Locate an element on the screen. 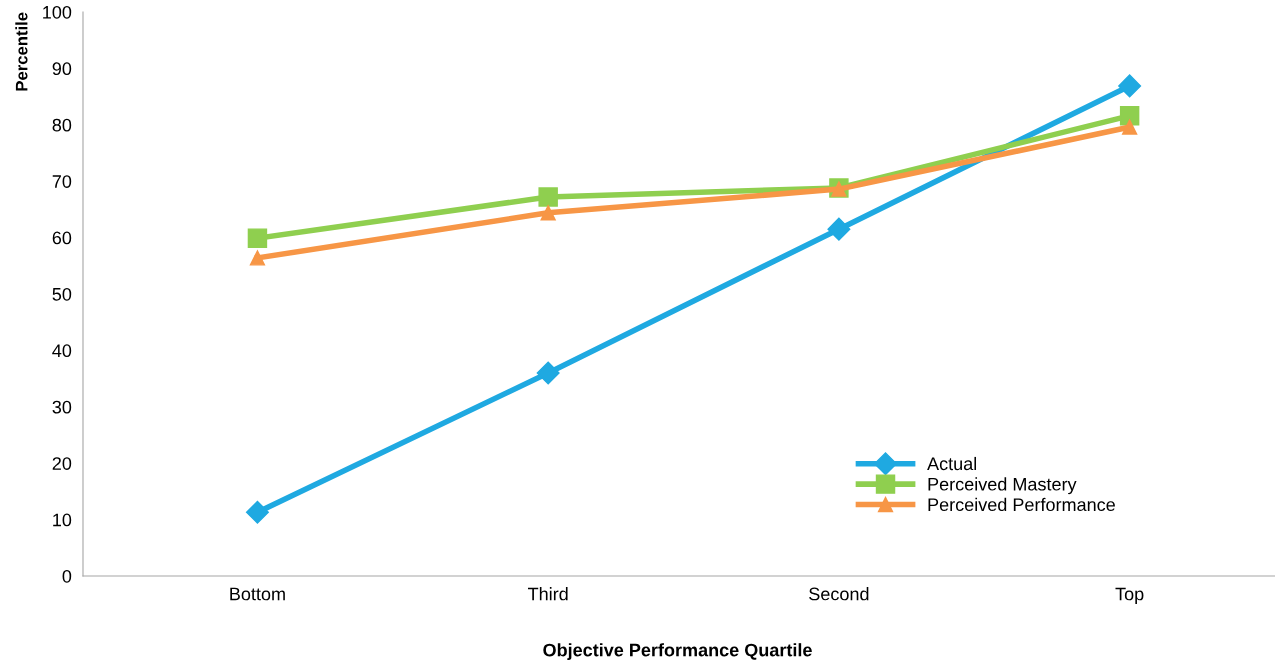  y-tick-label: 10 is located at coordinates (62, 520).